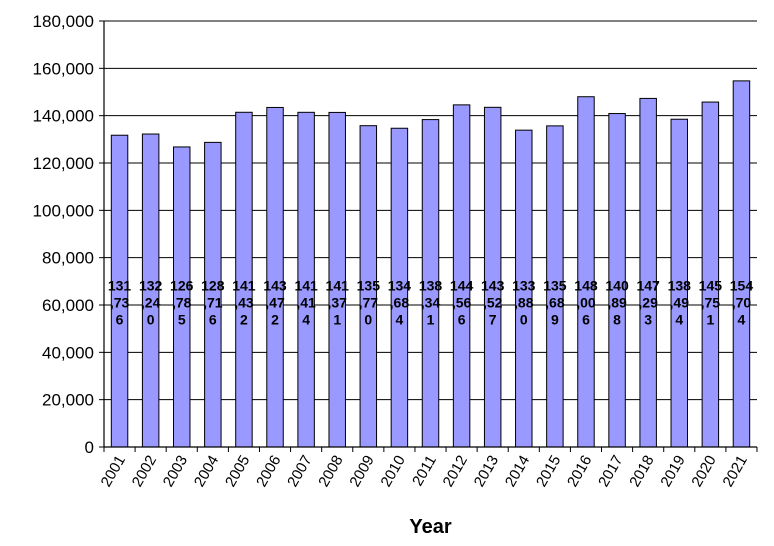  Describe the element at coordinates (63, 210) in the screenshot. I see `y-tick-label: 100,000` at that location.